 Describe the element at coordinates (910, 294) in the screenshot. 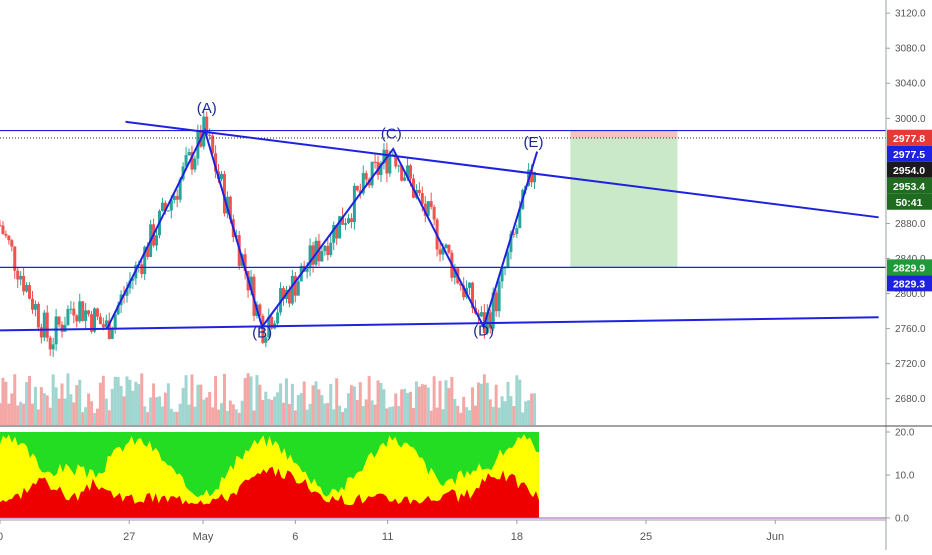

I see `price-tick-label: 2800.0` at that location.